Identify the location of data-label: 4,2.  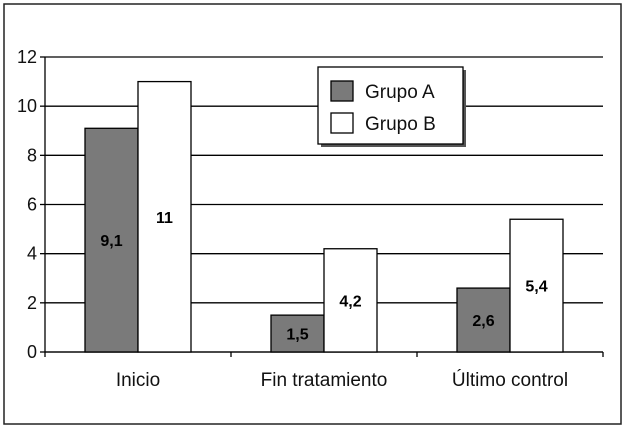
(350, 301).